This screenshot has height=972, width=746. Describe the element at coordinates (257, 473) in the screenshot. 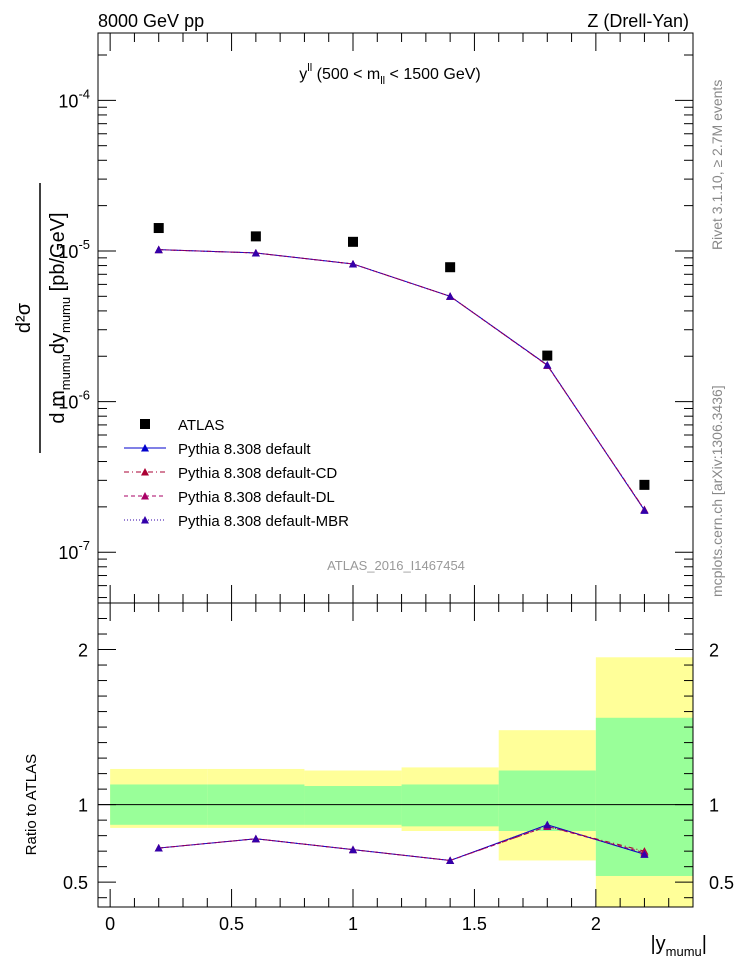

I see `legend-label: Pythia 8.308 default-CD` at that location.